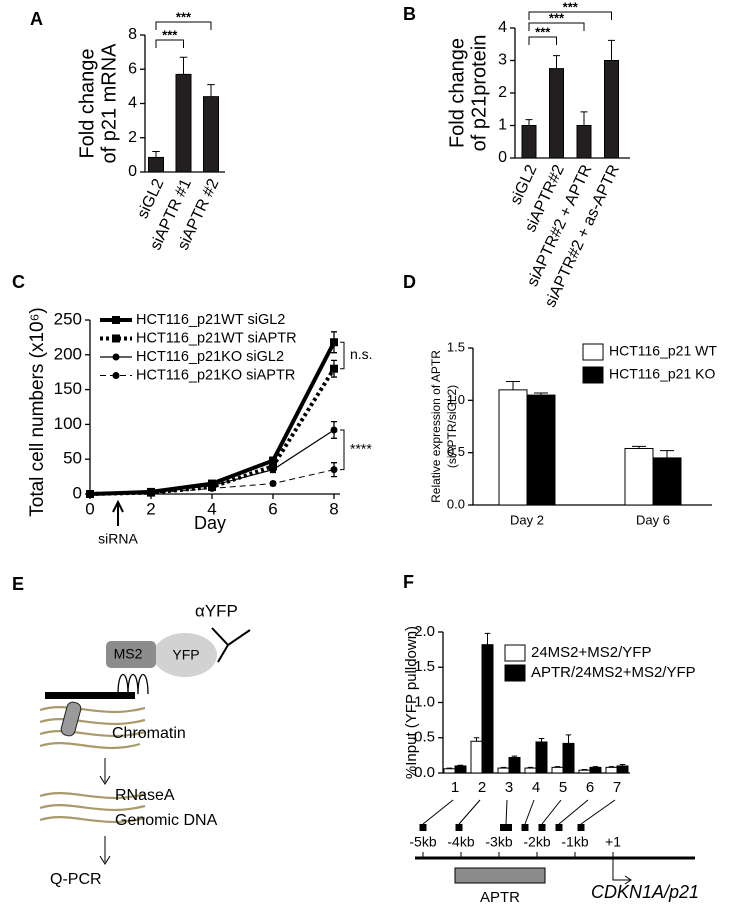  Describe the element at coordinates (118, 539) in the screenshot. I see `annotation: siRNA` at that location.